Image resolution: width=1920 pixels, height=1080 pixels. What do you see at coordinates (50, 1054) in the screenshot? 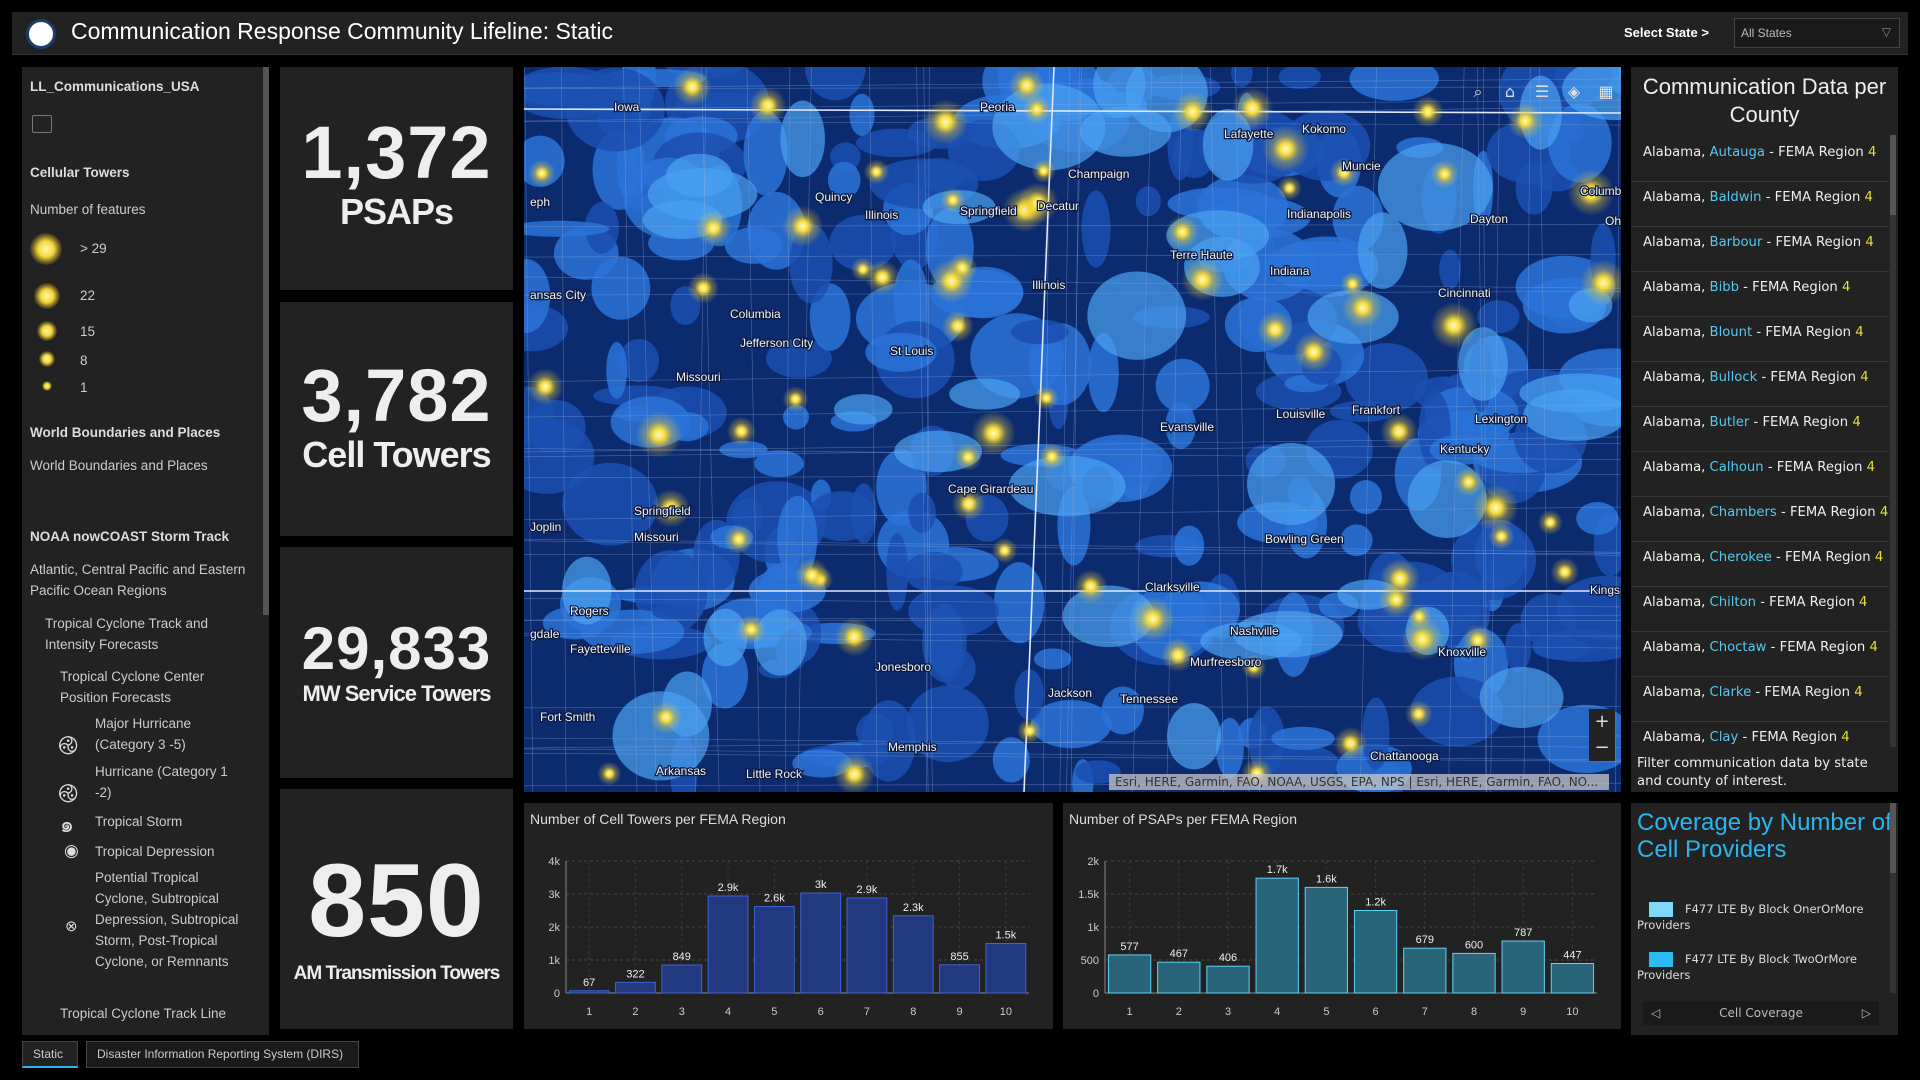
I see `tab-static: Static` at bounding box center [50, 1054].